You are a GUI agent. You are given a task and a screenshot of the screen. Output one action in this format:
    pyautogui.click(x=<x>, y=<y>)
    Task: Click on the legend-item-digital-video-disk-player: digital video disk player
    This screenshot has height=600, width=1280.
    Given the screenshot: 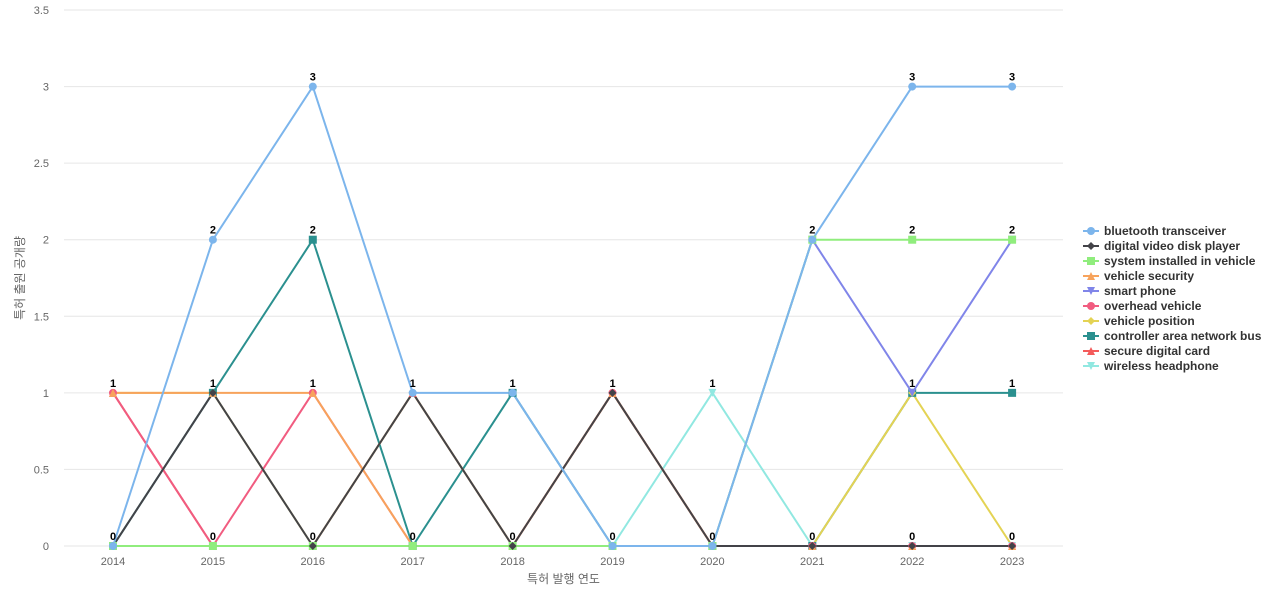 What is the action you would take?
    pyautogui.click(x=1161, y=246)
    